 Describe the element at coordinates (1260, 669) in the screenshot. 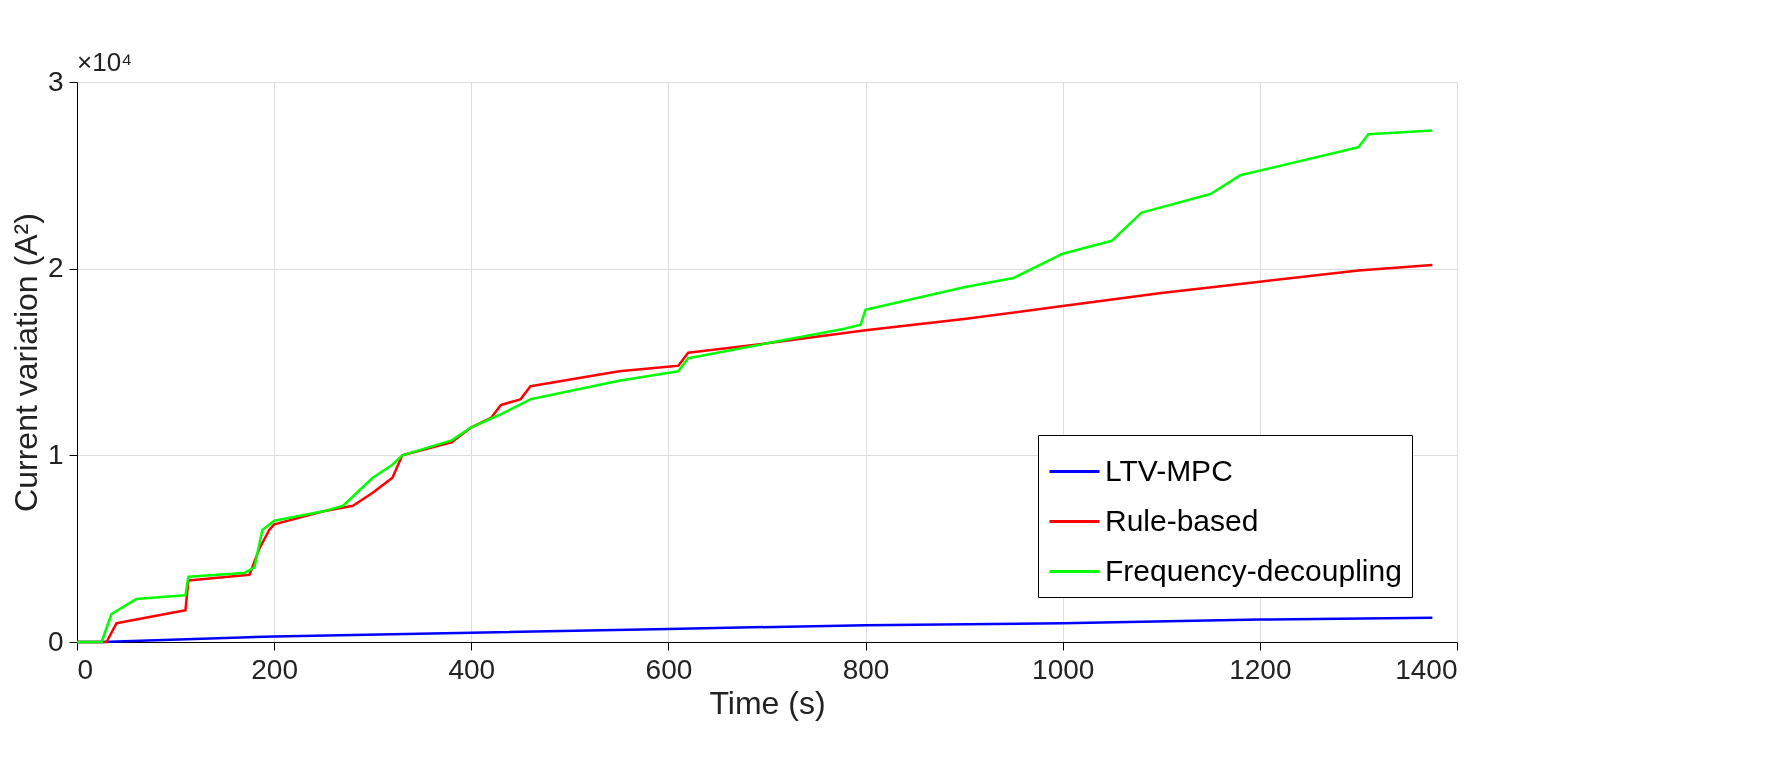

I see `x-tick-label: 1200` at that location.